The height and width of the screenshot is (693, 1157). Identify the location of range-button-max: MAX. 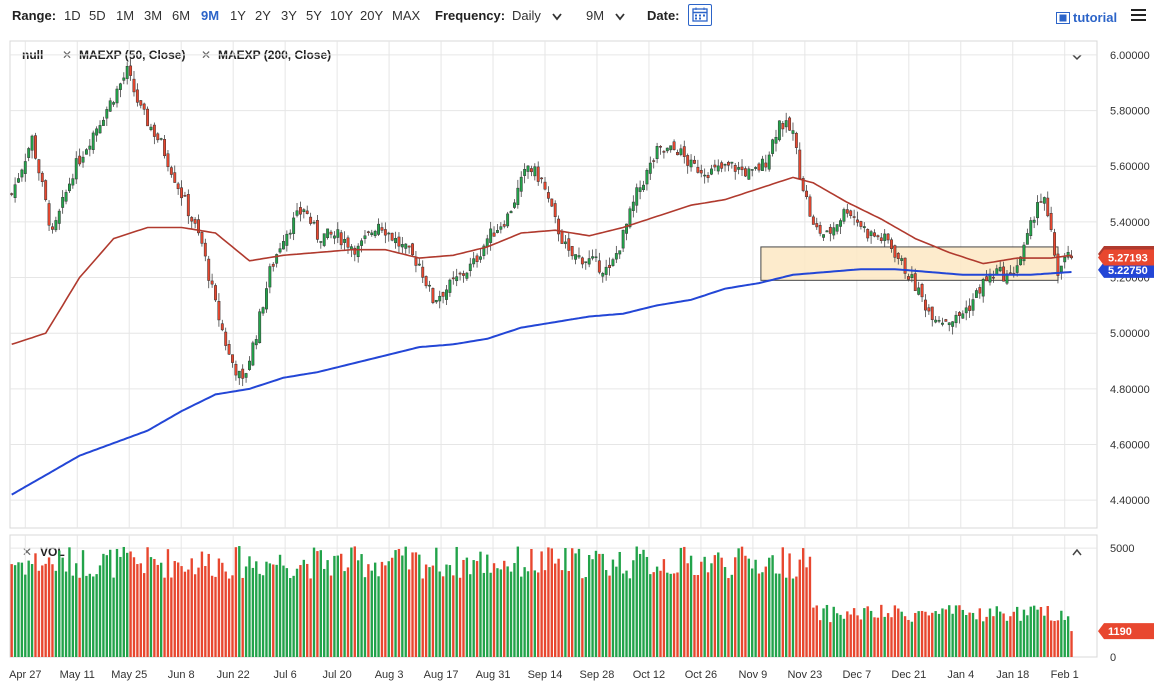
(406, 15).